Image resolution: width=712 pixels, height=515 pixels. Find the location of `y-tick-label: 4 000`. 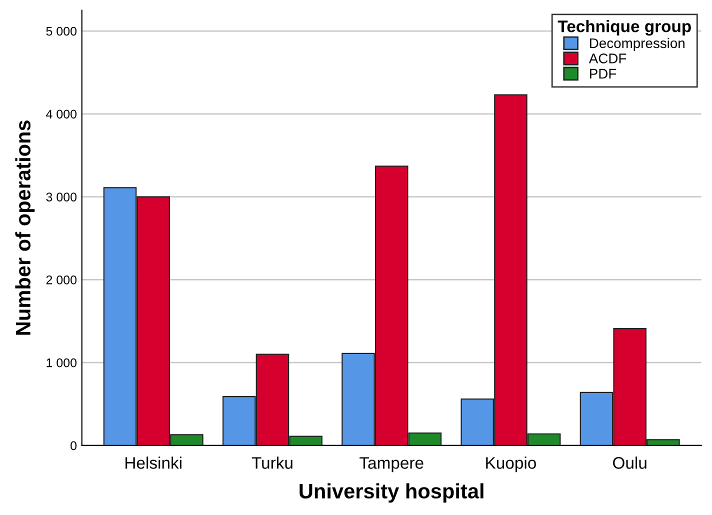

y-tick-label: 4 000 is located at coordinates (61, 114).